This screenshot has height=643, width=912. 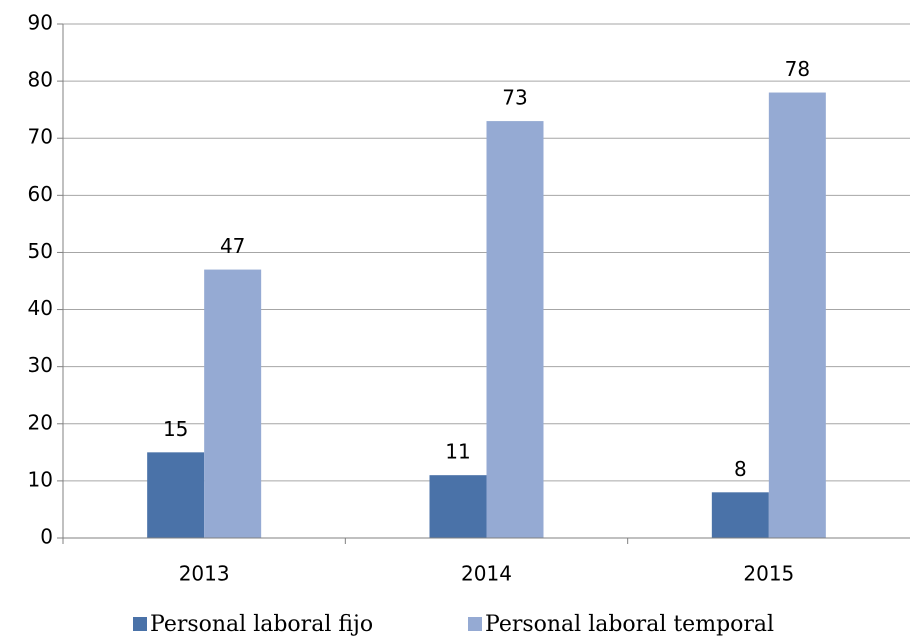 What do you see at coordinates (40, 251) in the screenshot?
I see `y-tick-label: 50` at bounding box center [40, 251].